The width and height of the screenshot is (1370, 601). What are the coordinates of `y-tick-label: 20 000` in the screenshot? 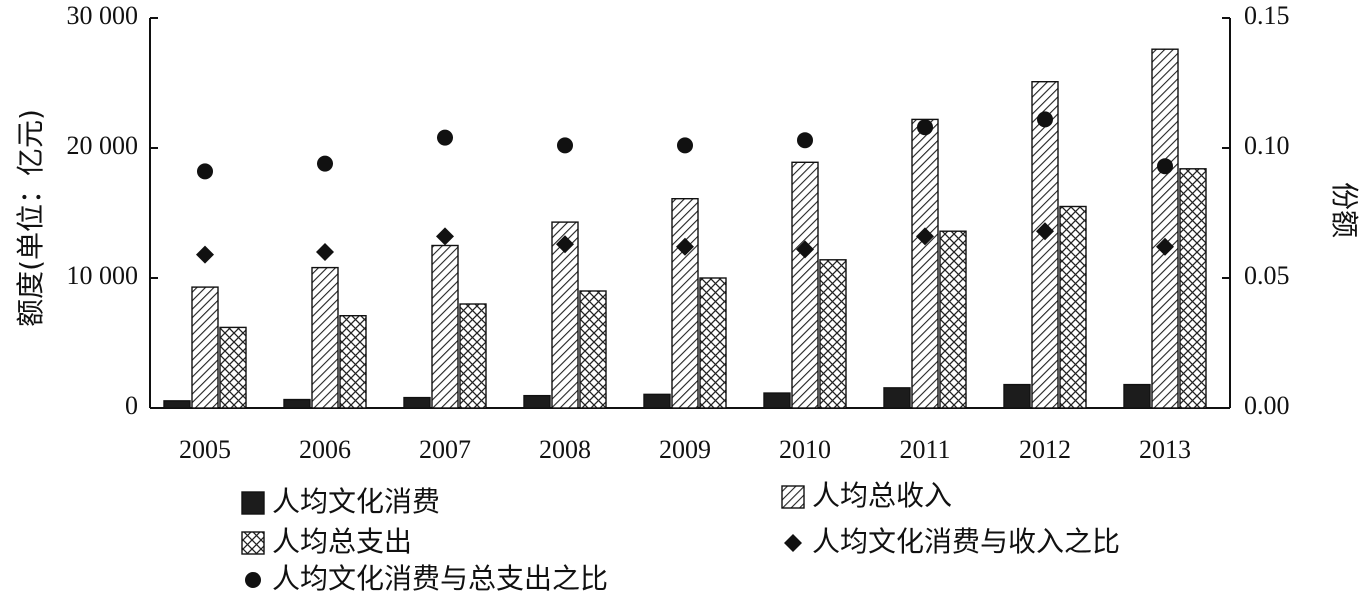 It's located at (103, 145).